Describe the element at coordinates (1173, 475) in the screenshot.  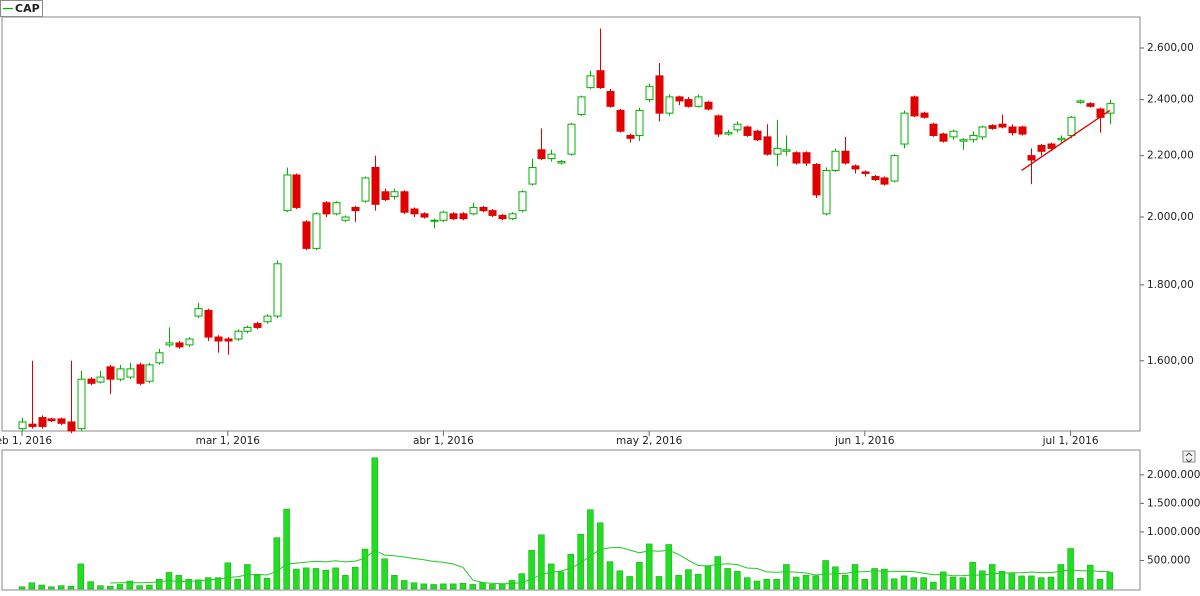
I see `y-tick-label: 2.000.000` at that location.